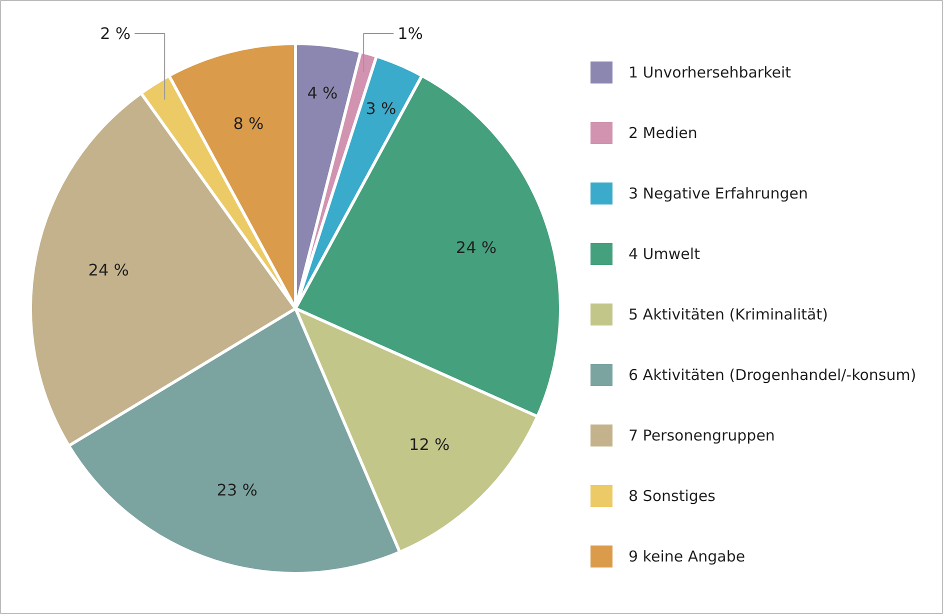 Image resolution: width=943 pixels, height=614 pixels. Describe the element at coordinates (718, 193) in the screenshot. I see `legend-label: 3 Negative Erfahrungen` at that location.